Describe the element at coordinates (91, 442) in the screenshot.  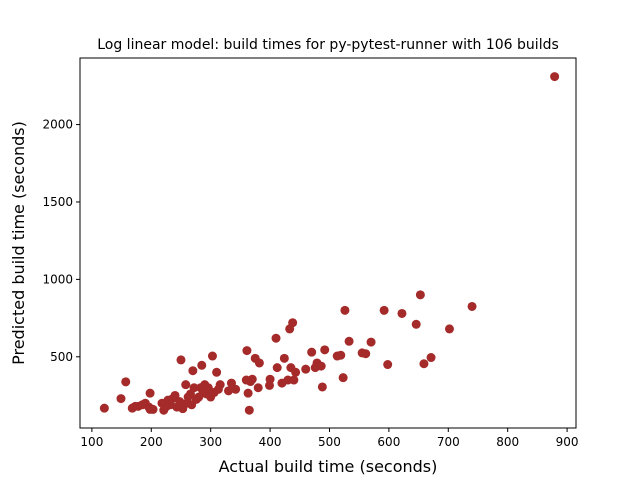
I see `x-tick-label: 100` at that location.